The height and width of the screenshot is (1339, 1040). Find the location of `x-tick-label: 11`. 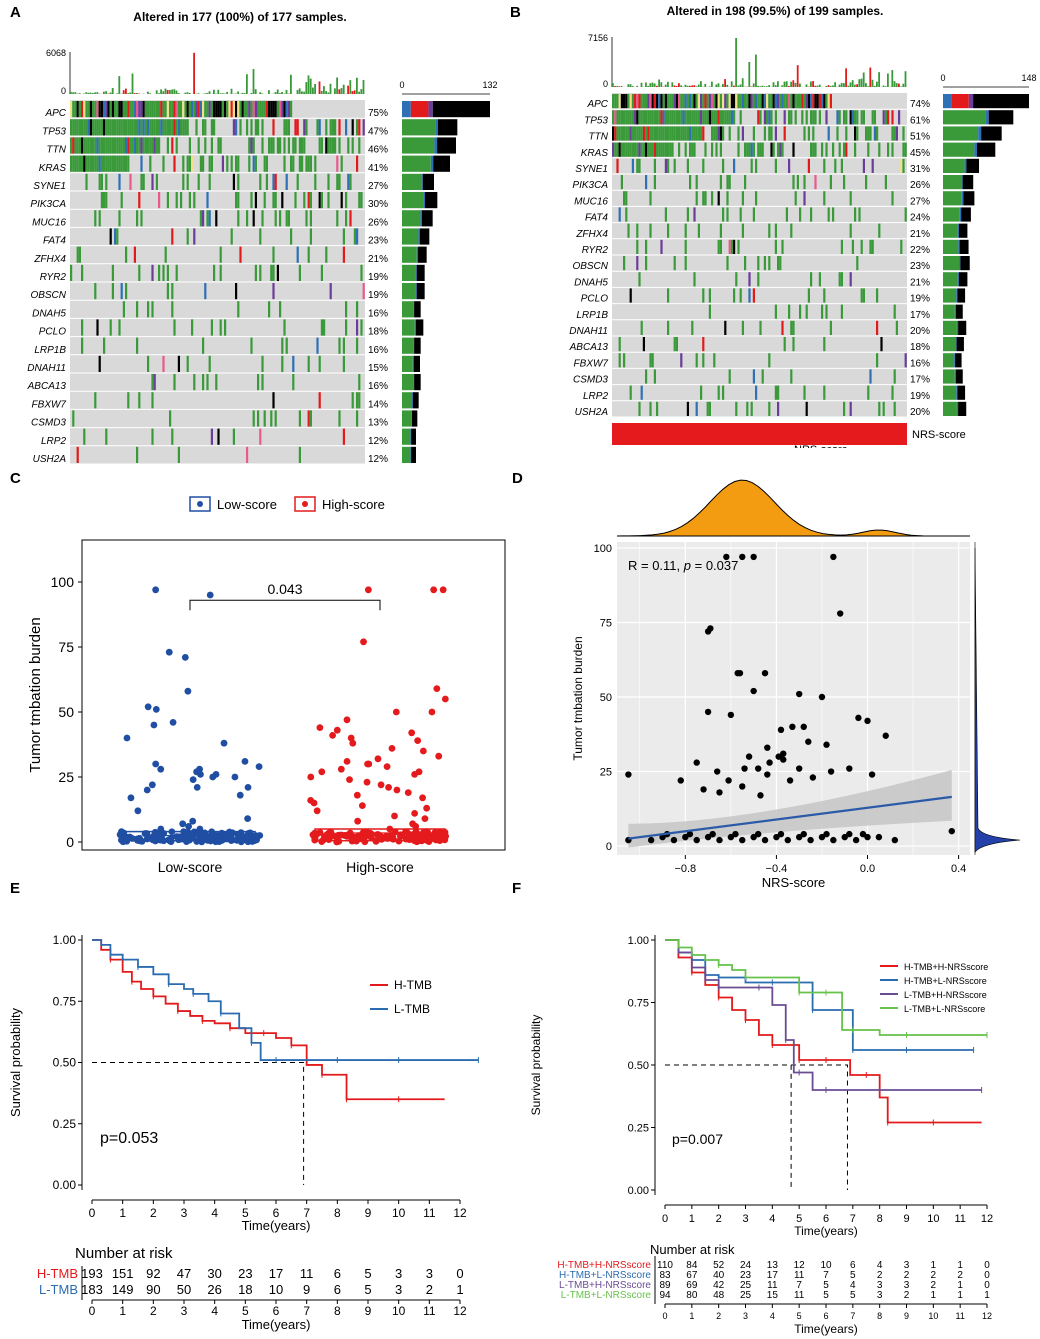

x-tick-label: 11 is located at coordinates (429, 1213).